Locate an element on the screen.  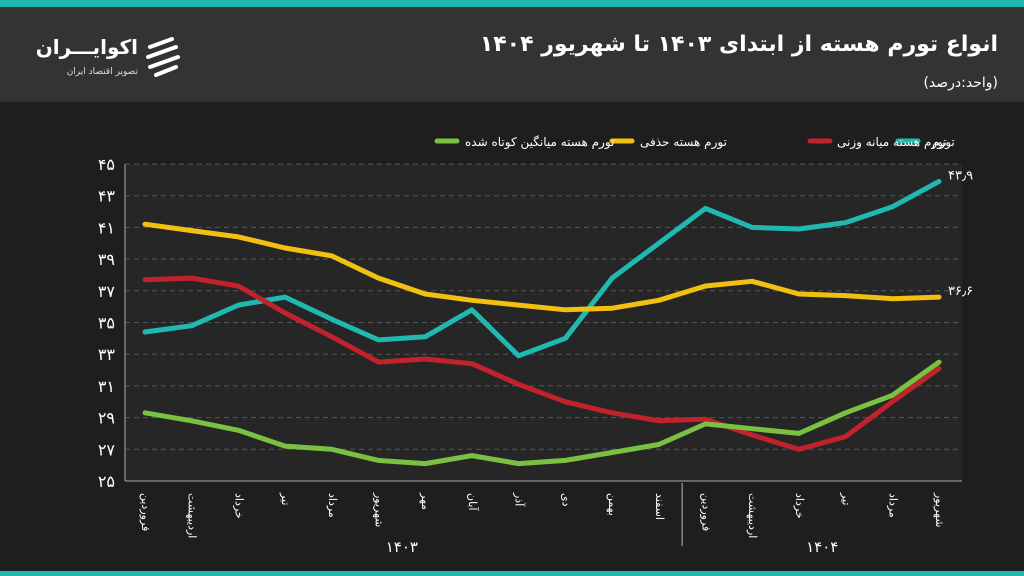
x-tick-label: اسفند is located at coordinates (659, 506).